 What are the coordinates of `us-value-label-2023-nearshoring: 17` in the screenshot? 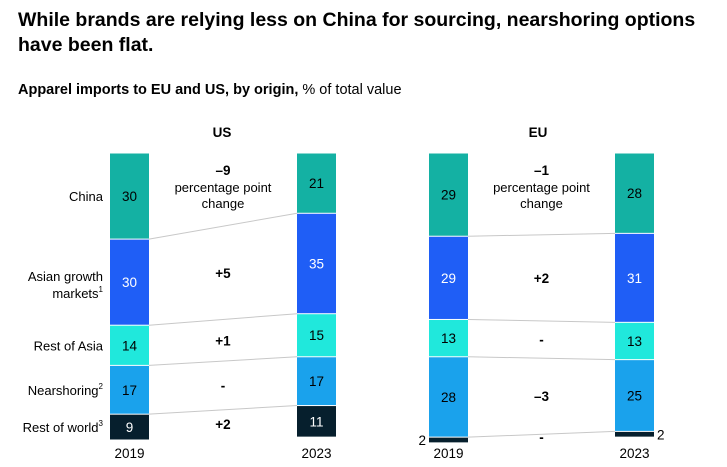 It's located at (316, 381).